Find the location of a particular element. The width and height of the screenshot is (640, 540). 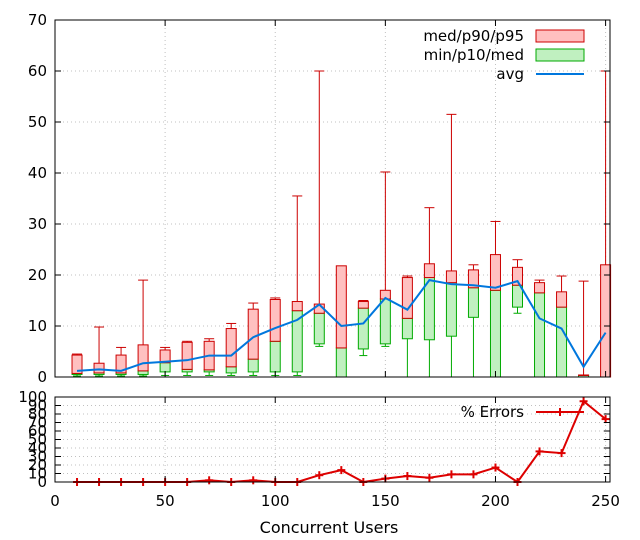

legend-entry-label: avg is located at coordinates (510, 74).